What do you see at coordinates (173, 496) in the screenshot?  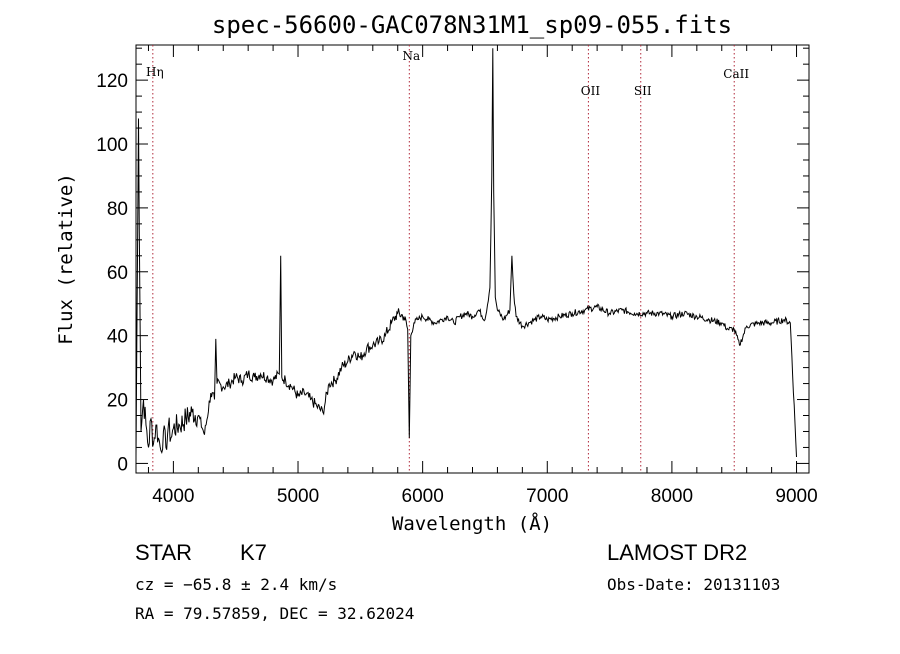 I see `x-tick-label: 4000` at bounding box center [173, 496].